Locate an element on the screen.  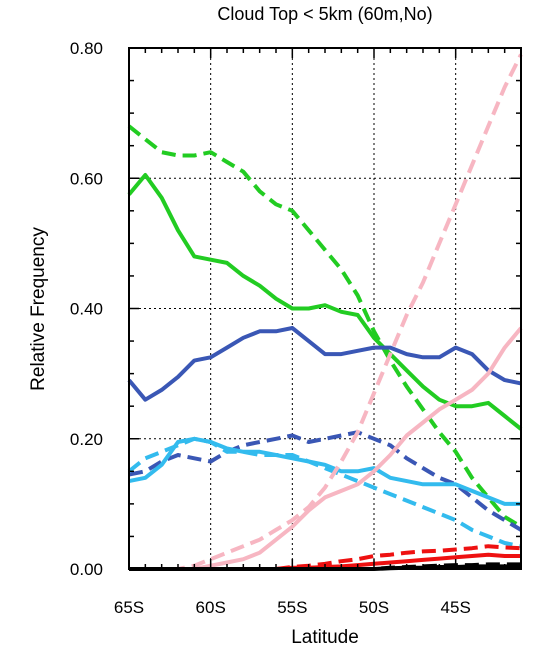
x-tick-label: 65S is located at coordinates (129, 607).